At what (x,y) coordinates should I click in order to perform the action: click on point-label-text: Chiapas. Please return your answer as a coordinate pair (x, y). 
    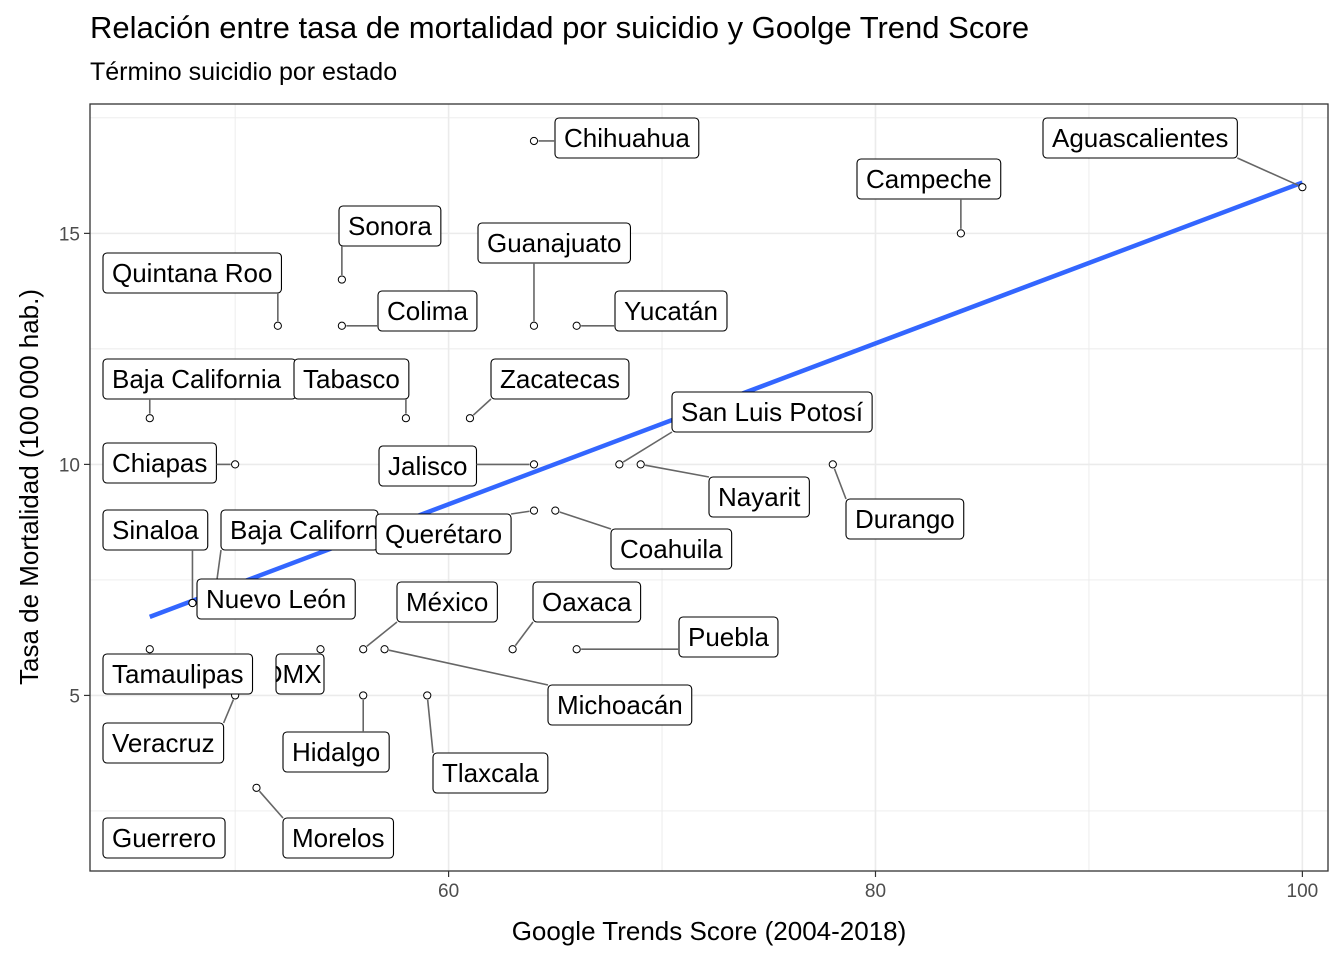
    Looking at the image, I should click on (159, 463).